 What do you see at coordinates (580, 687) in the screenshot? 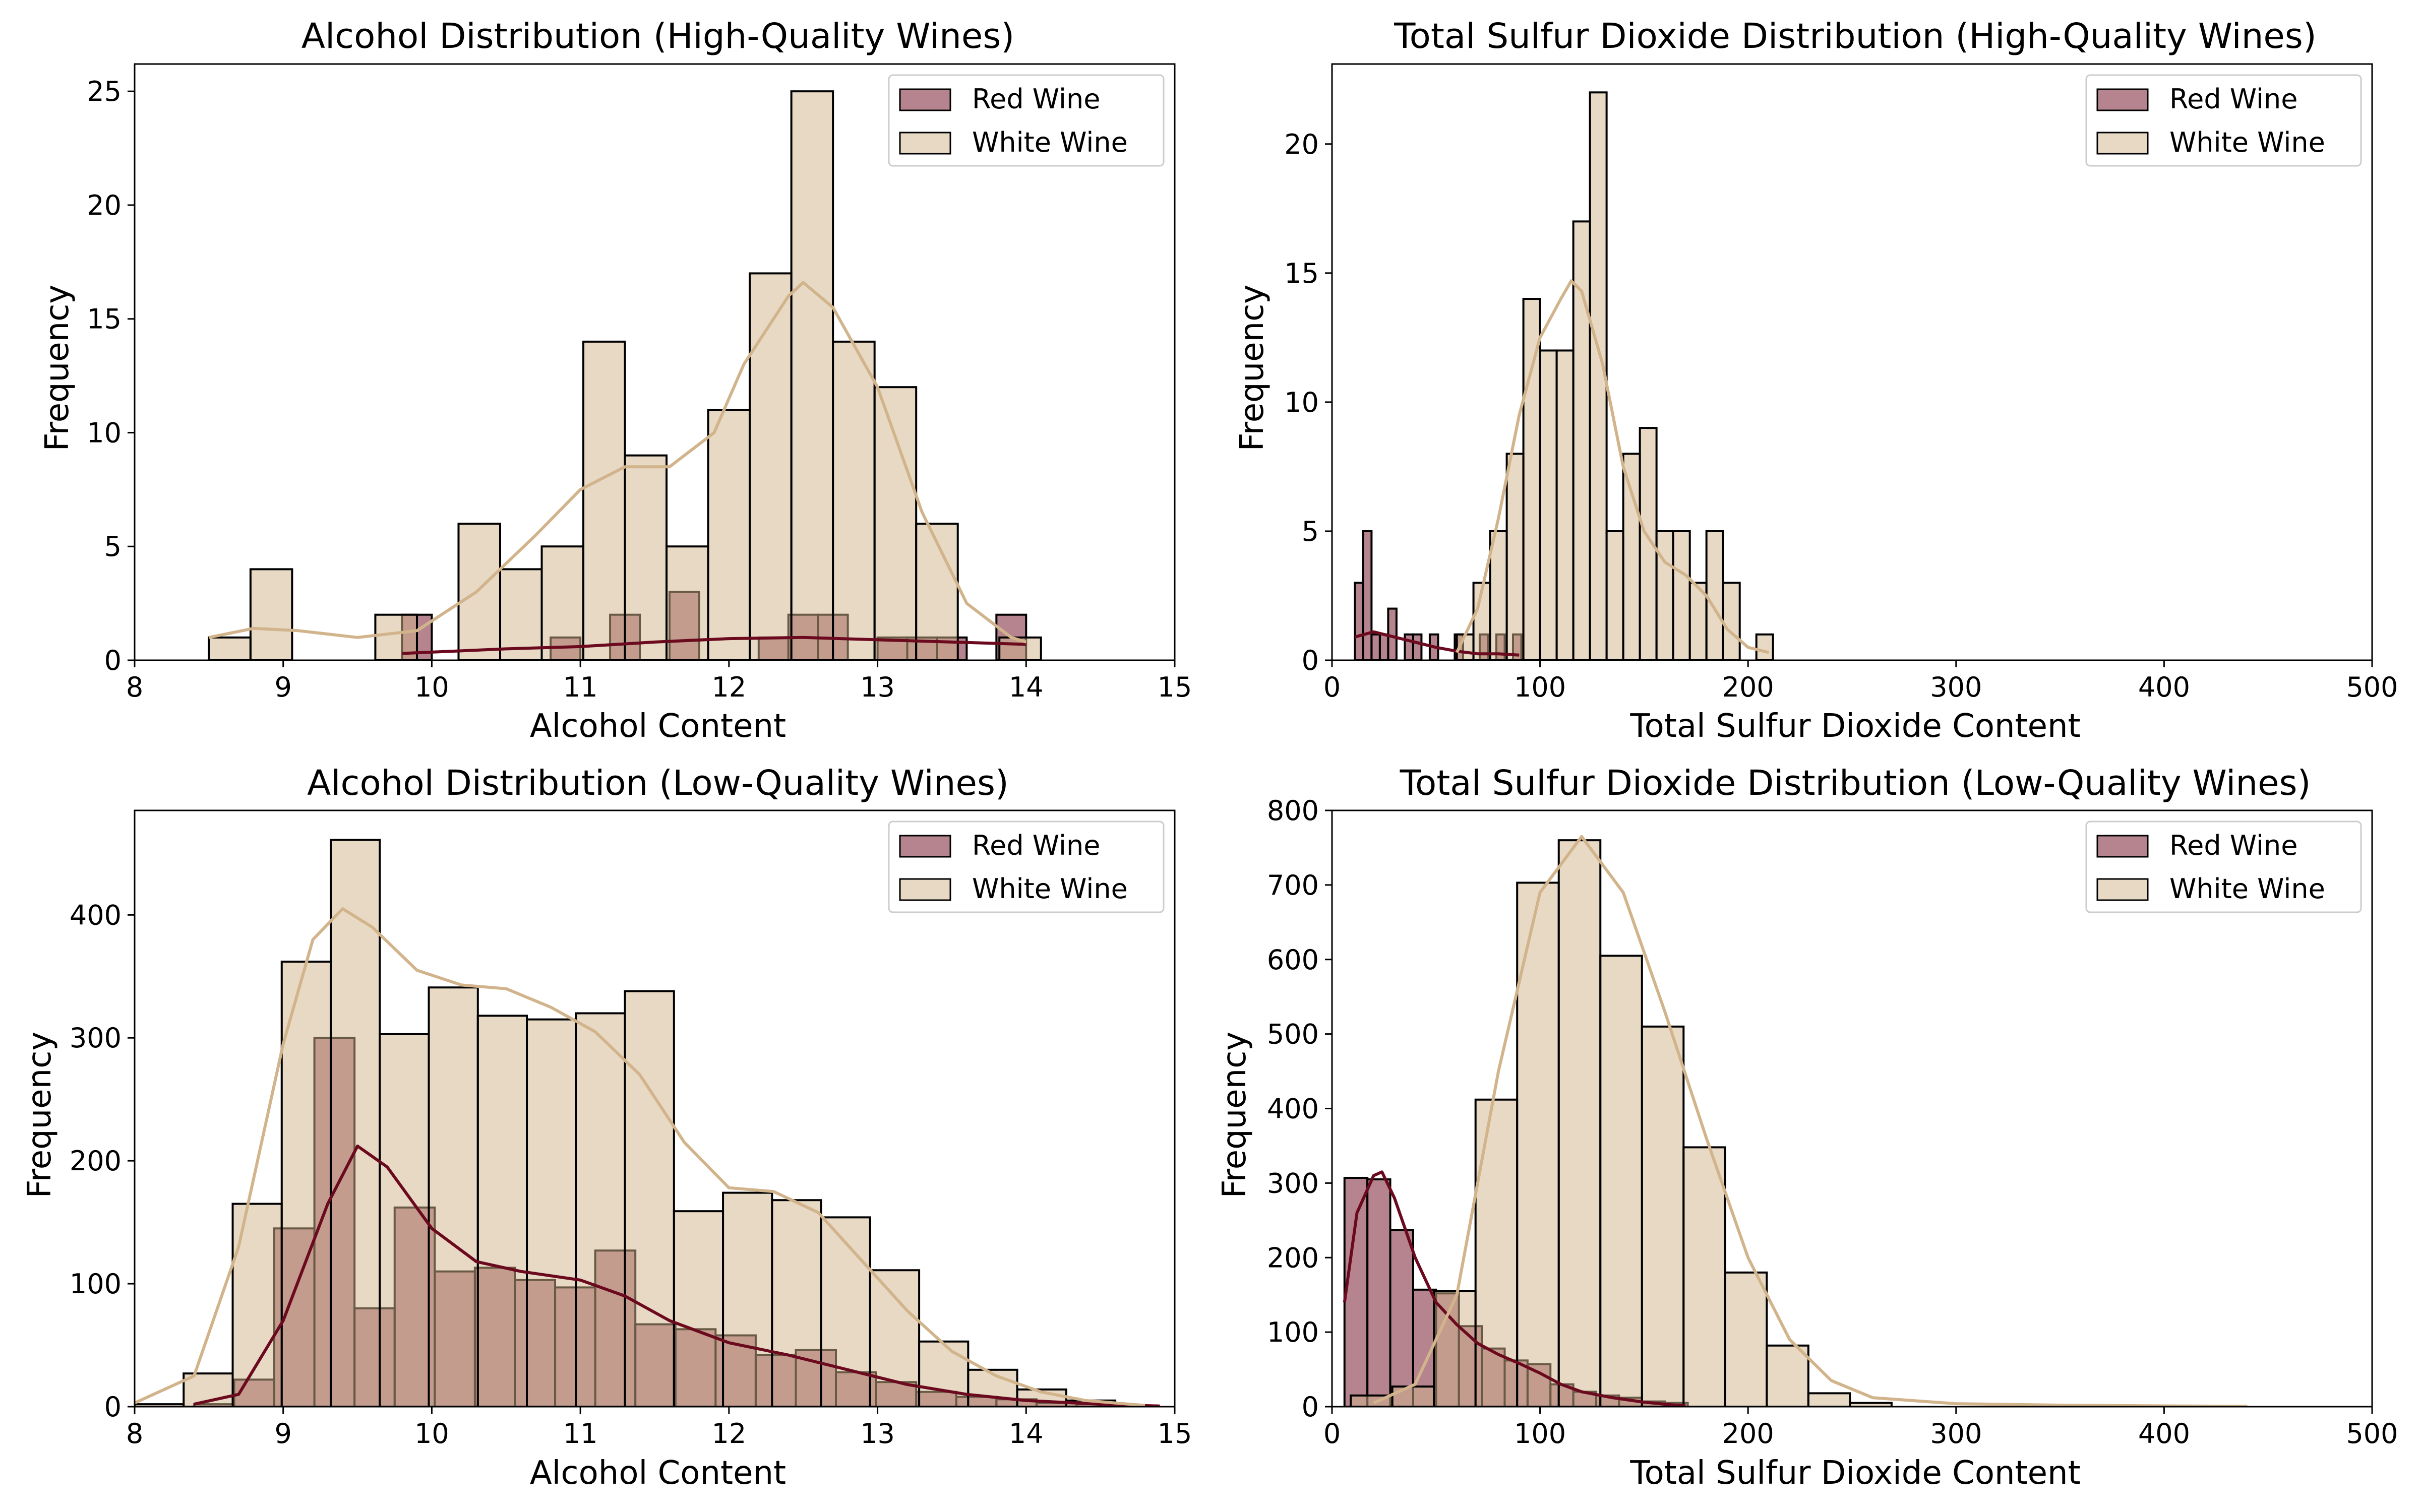
I see `x-tick-label: 11` at bounding box center [580, 687].